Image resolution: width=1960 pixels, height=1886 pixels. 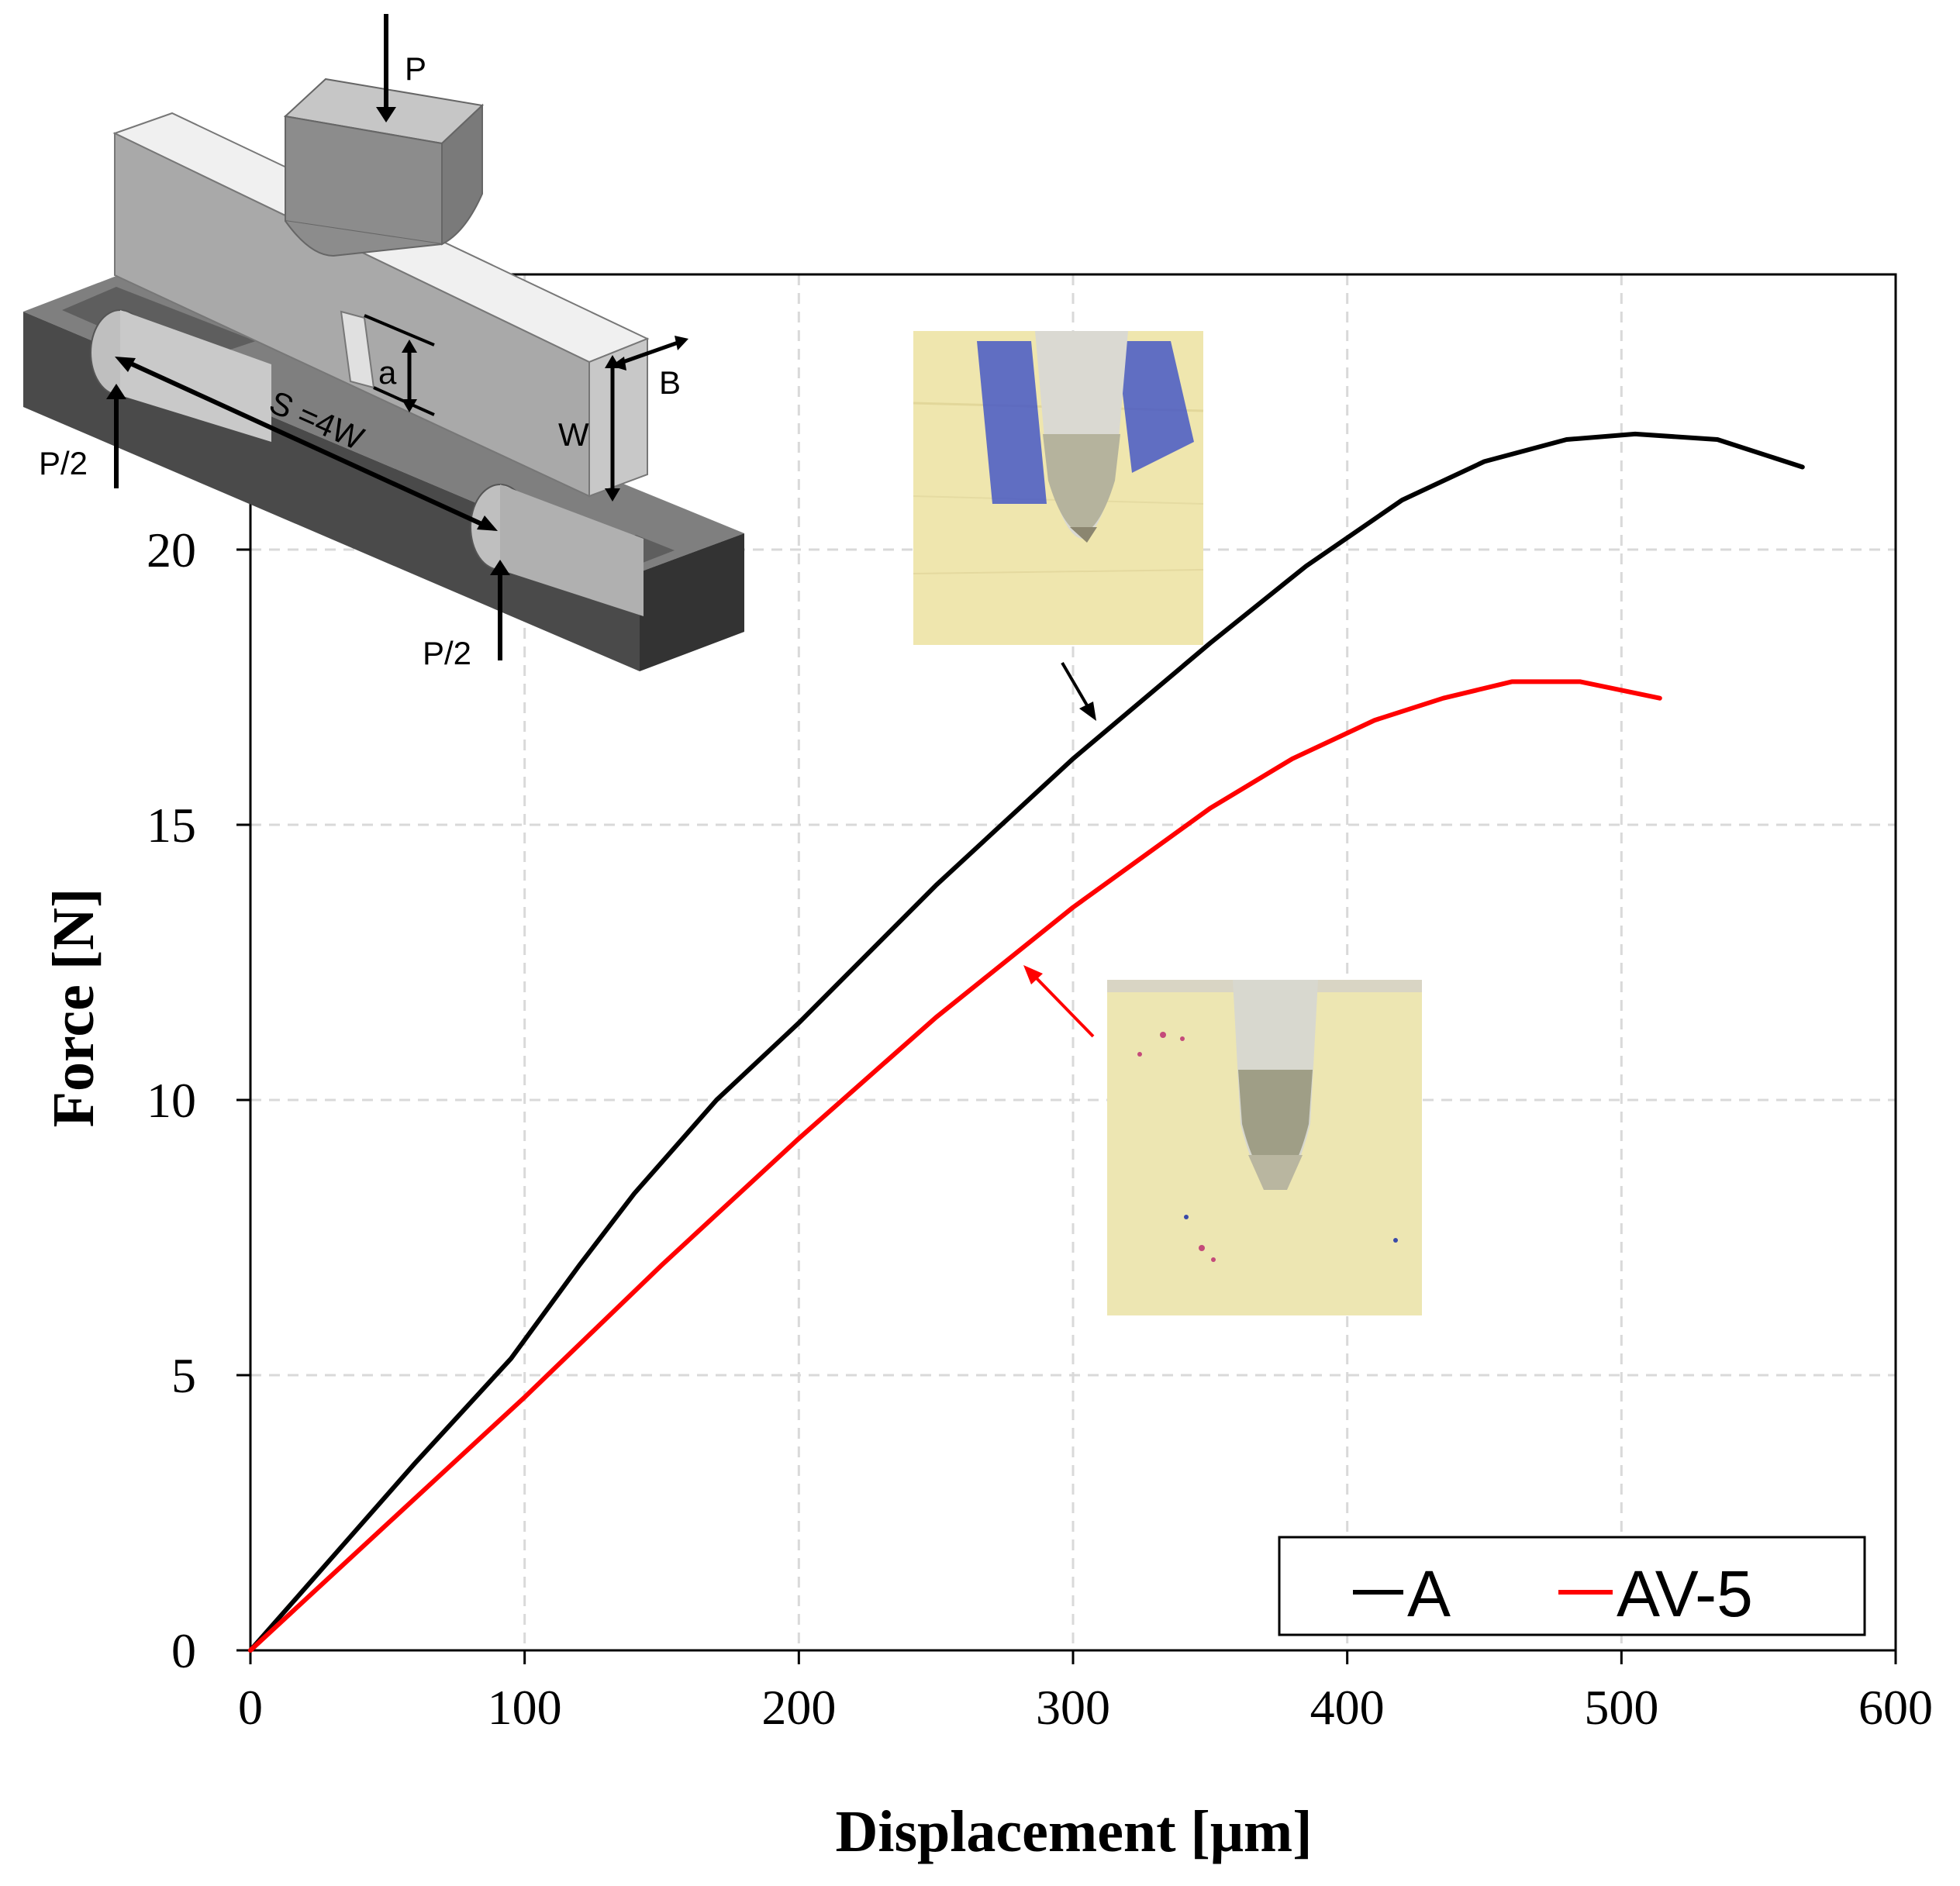 I want to click on label-crack: a, so click(x=387, y=372).